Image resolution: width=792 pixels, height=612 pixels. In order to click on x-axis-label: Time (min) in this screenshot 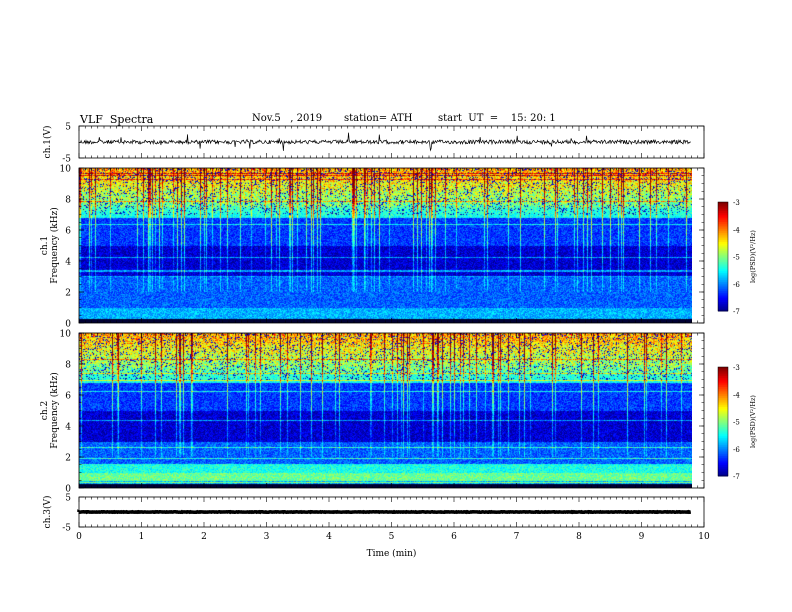, I will do `click(392, 553)`.